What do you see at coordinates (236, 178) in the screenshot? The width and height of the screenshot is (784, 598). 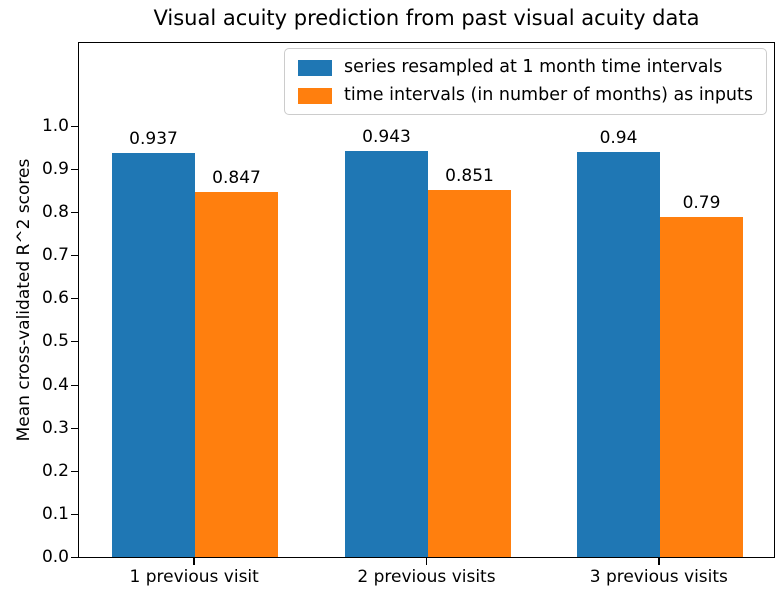 I see `bar-value-label-orange-group-1: 0.847` at bounding box center [236, 178].